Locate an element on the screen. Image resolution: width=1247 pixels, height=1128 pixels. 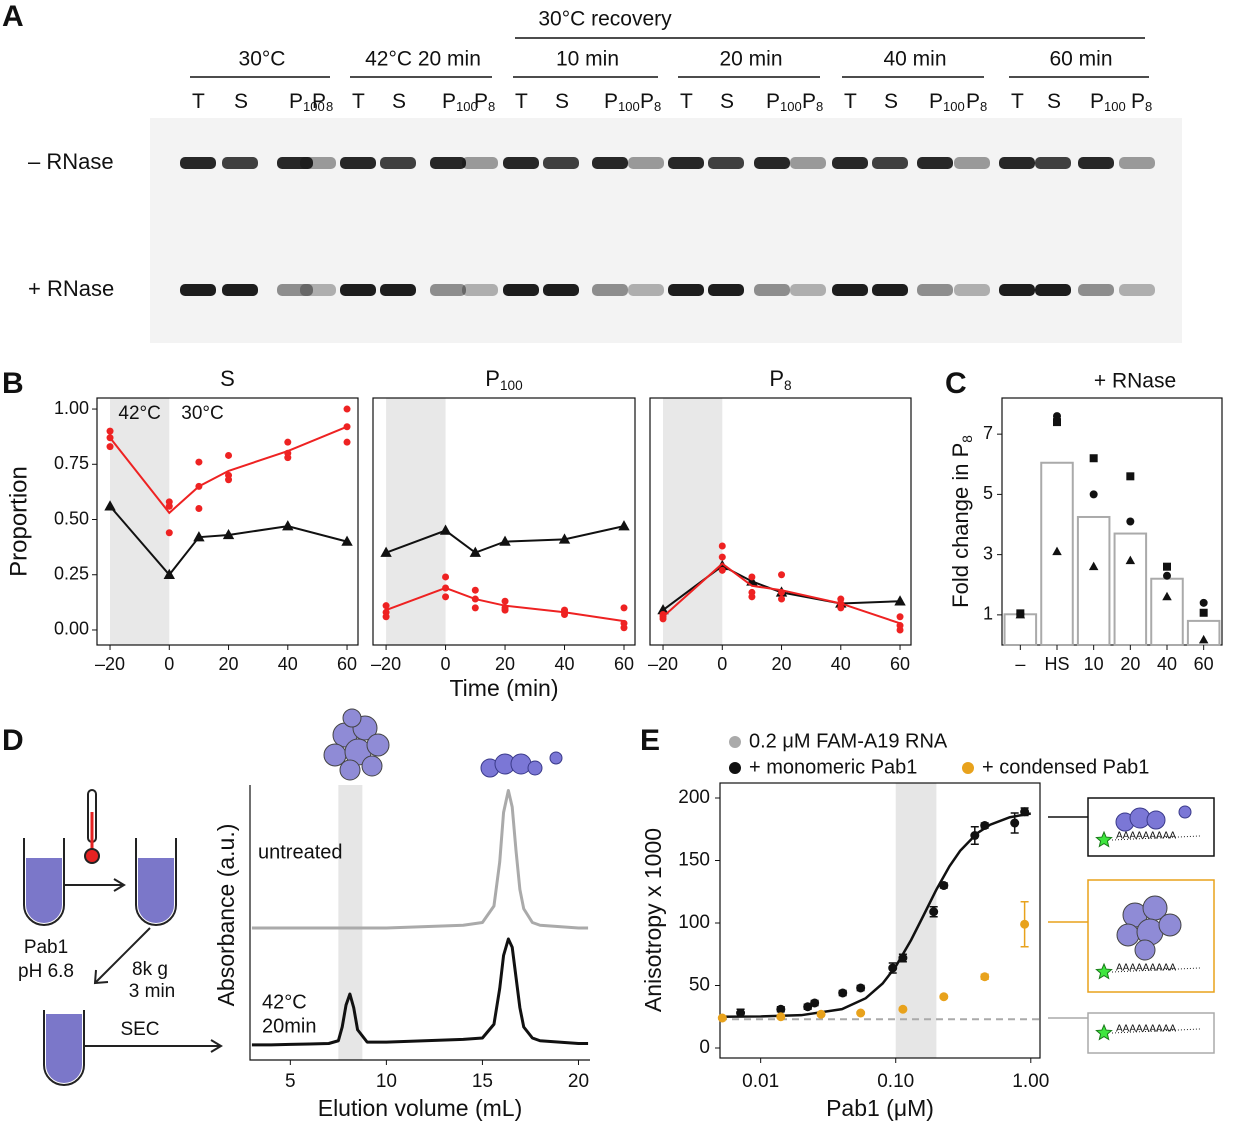
x-tick-label: 0.01 is located at coordinates (760, 1081).